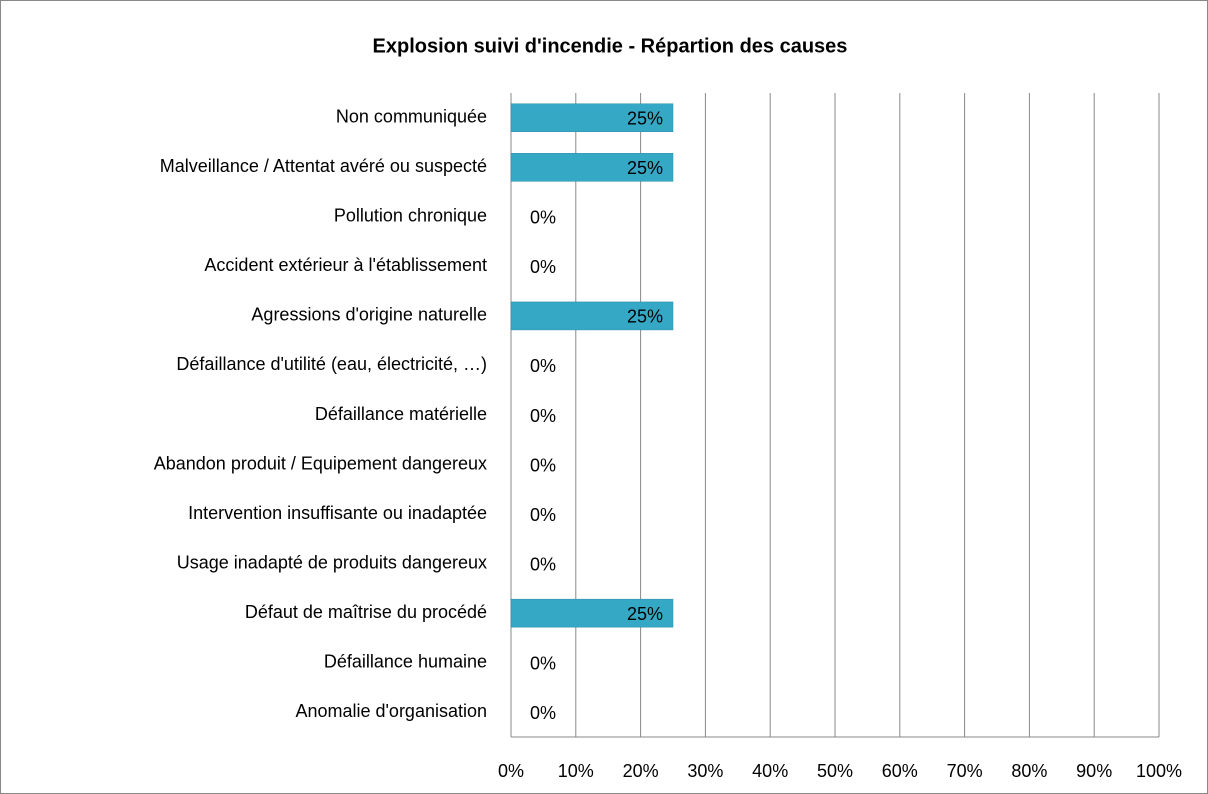 The image size is (1208, 794). What do you see at coordinates (511, 771) in the screenshot?
I see `x-tick-label: 0%` at bounding box center [511, 771].